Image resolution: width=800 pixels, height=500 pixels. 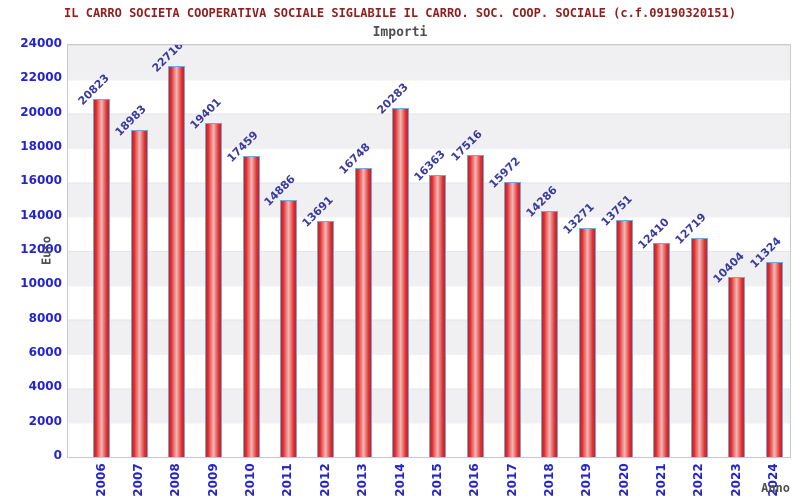 What do you see at coordinates (45, 317) in the screenshot?
I see `y-tick-label: 8000` at bounding box center [45, 317].